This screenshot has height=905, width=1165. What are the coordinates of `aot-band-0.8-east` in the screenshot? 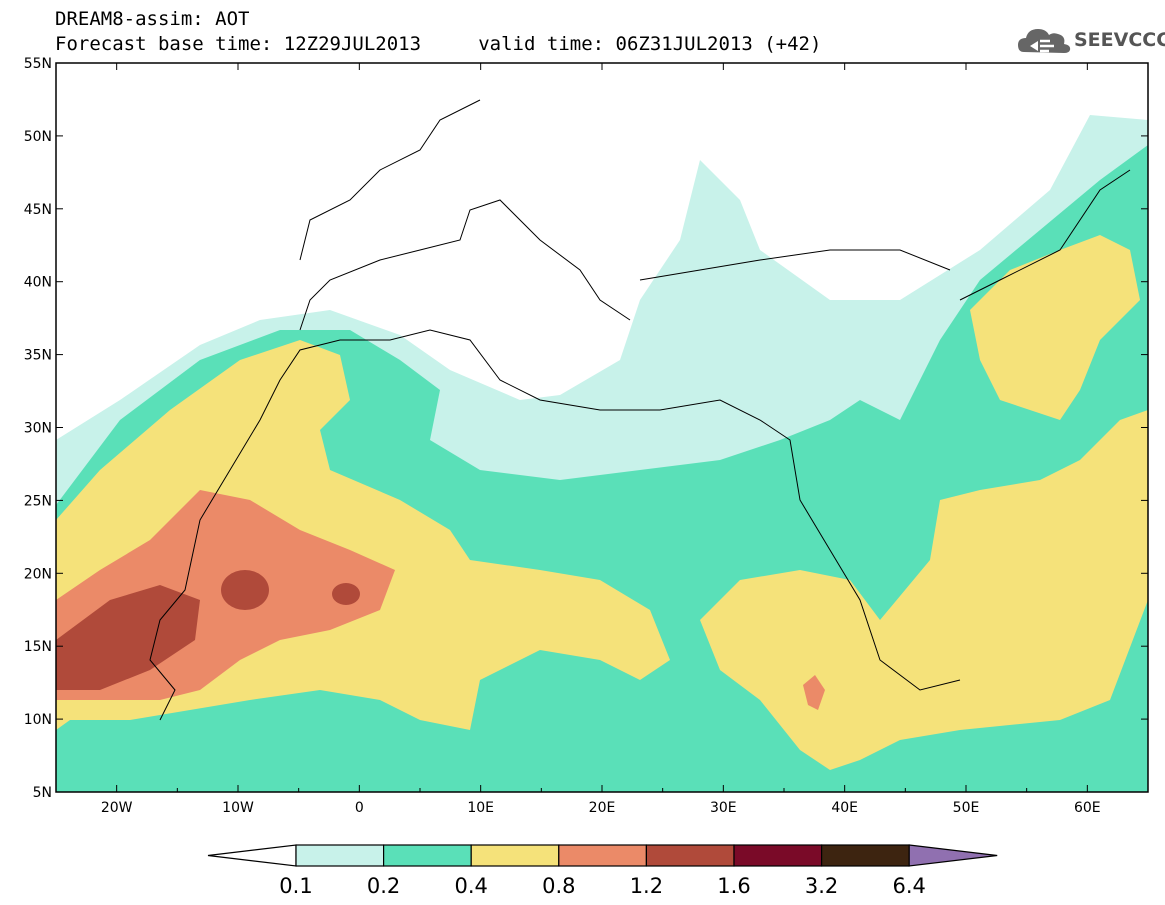 It's located at (814, 692).